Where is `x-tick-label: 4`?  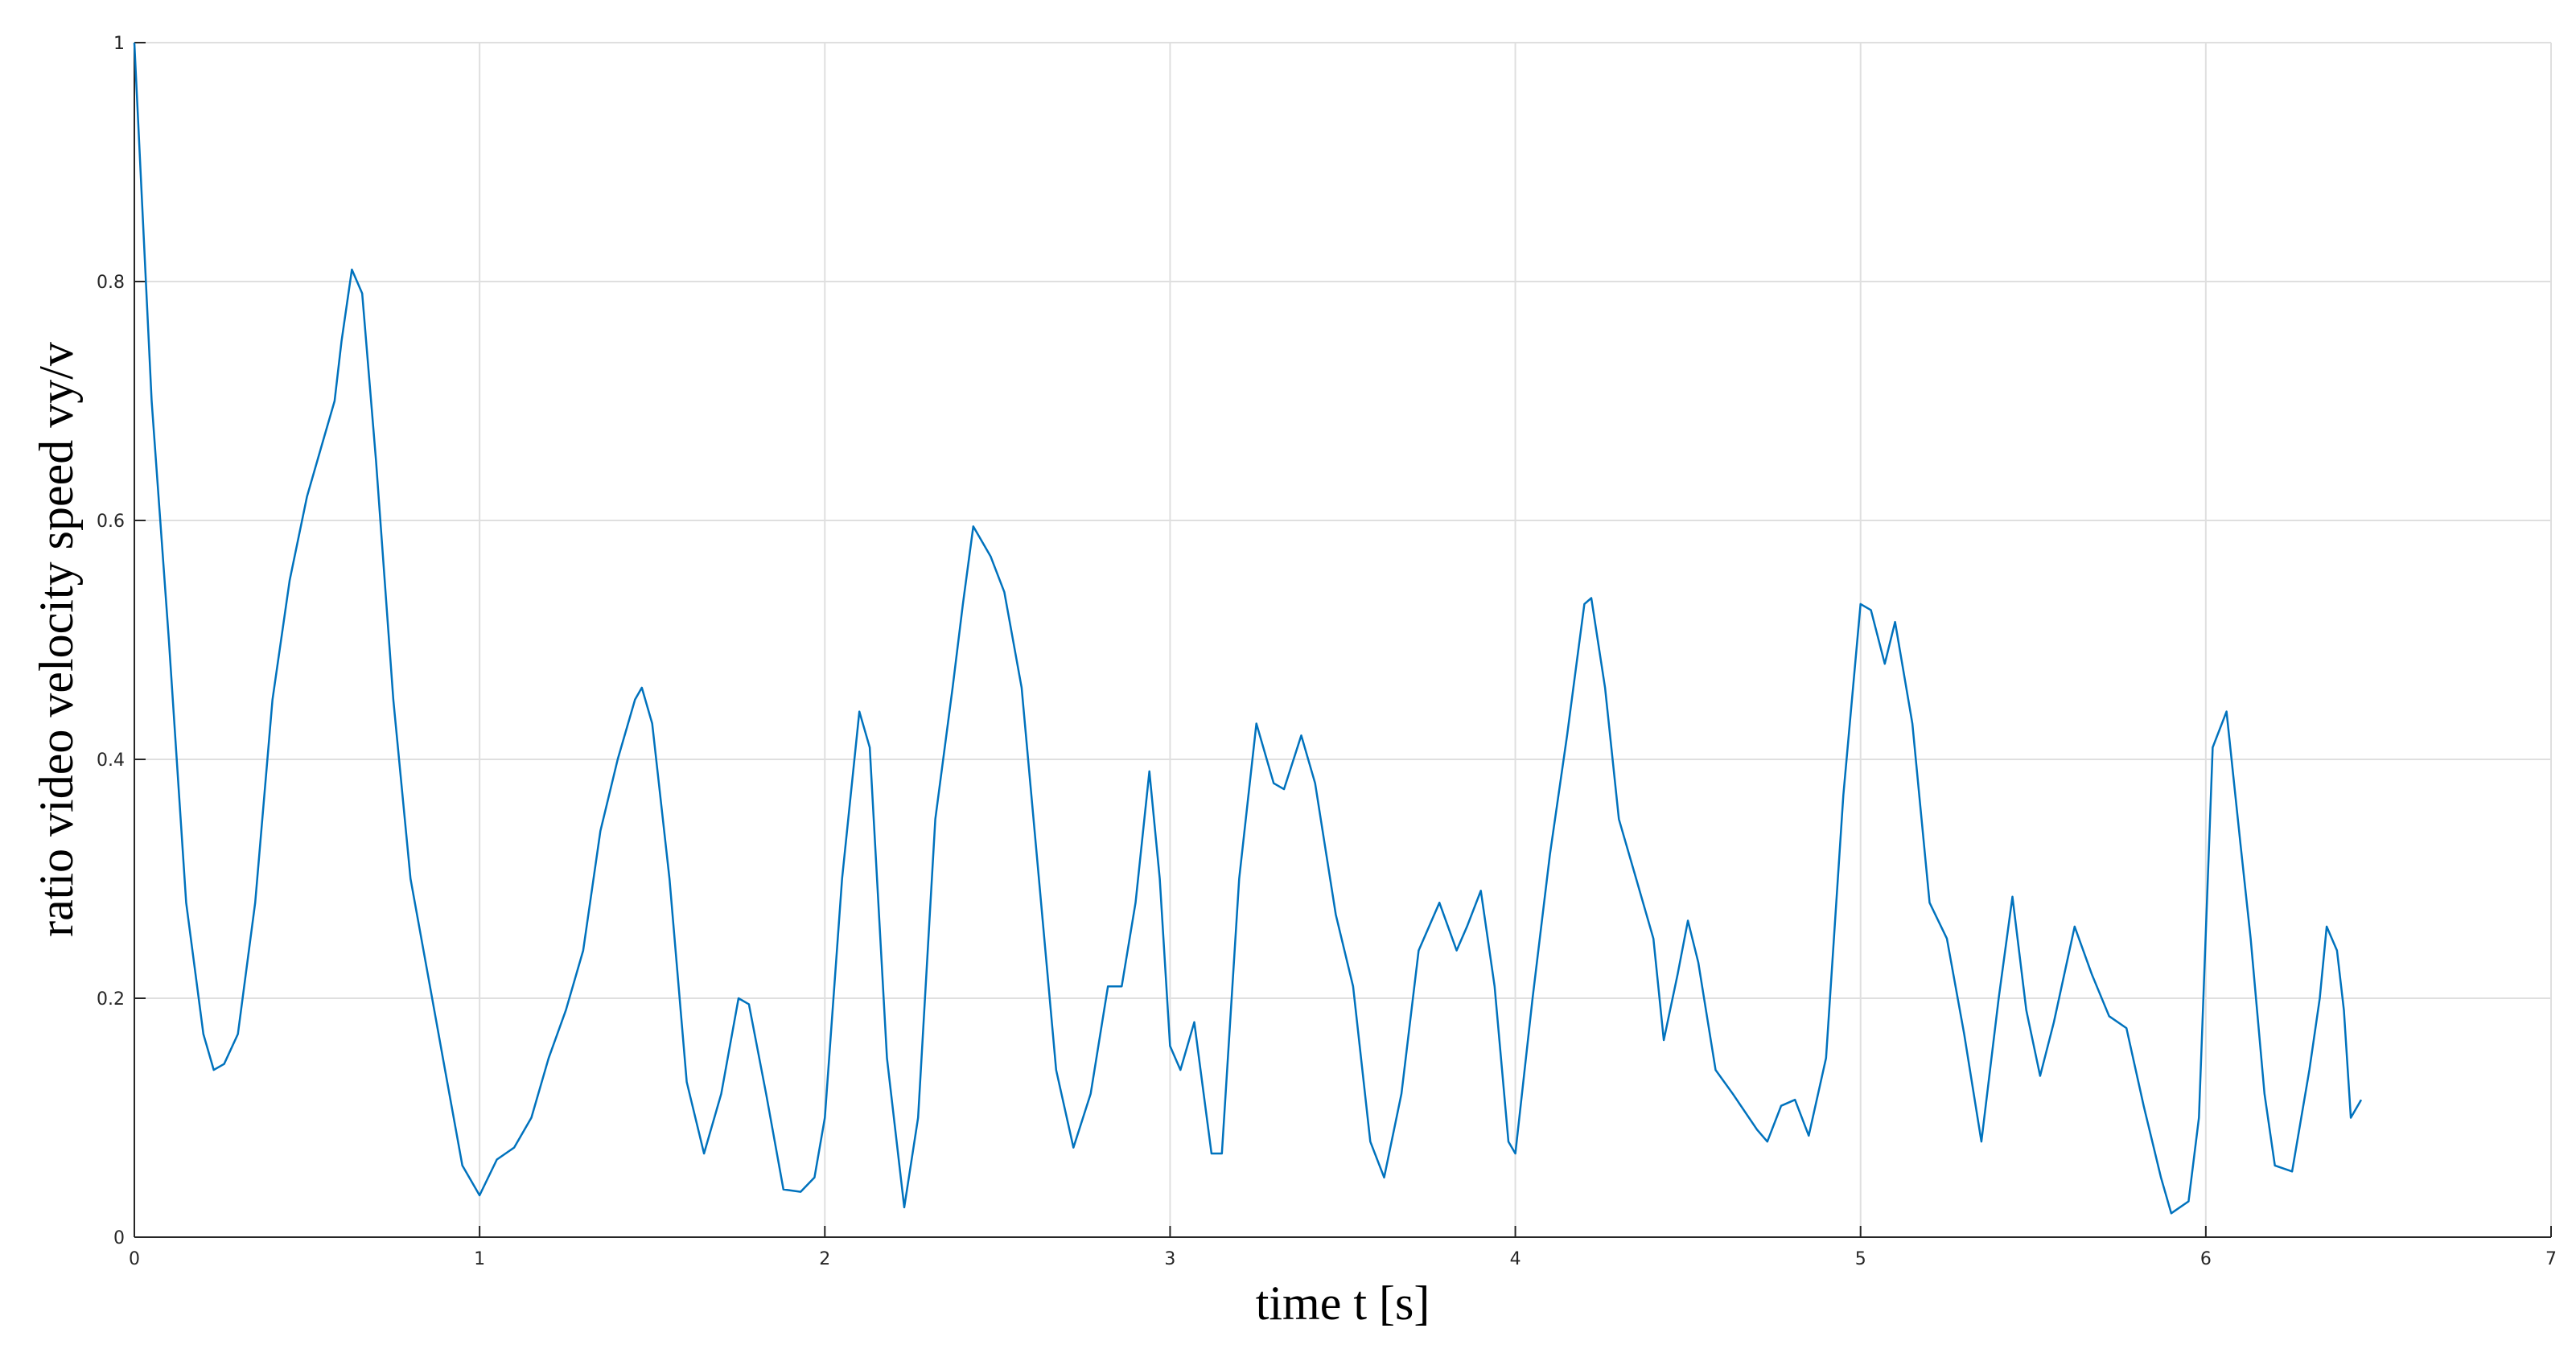 x-tick-label: 4 is located at coordinates (1515, 1259).